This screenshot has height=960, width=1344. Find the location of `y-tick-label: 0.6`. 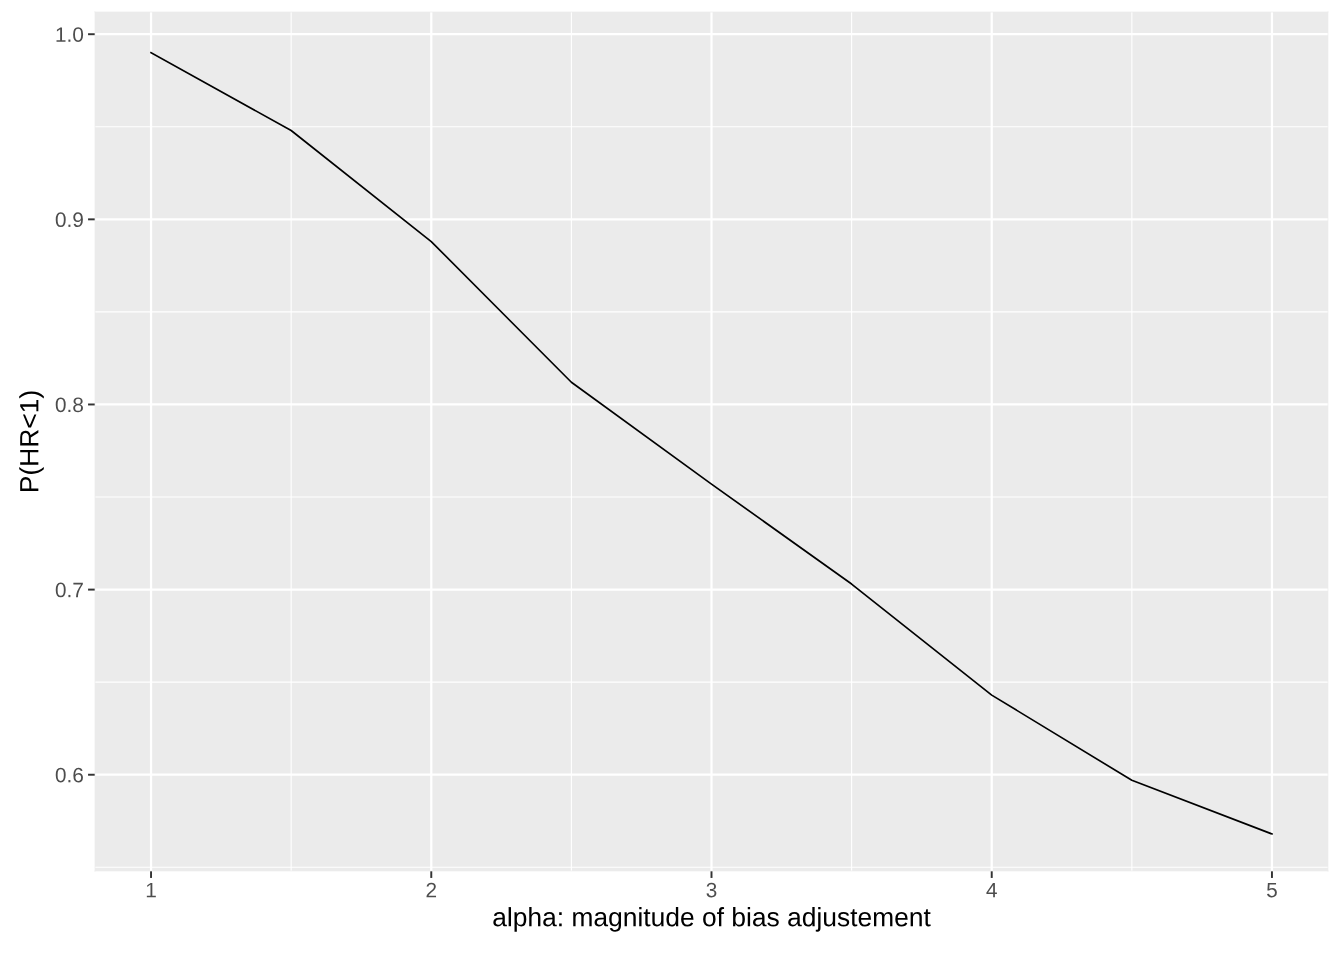

y-tick-label: 0.6 is located at coordinates (69, 775).